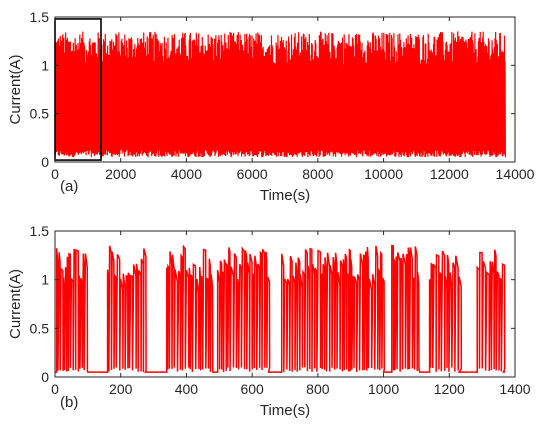 Image resolution: width=550 pixels, height=426 pixels. I want to click on x-tick-label: 1000, so click(383, 389).